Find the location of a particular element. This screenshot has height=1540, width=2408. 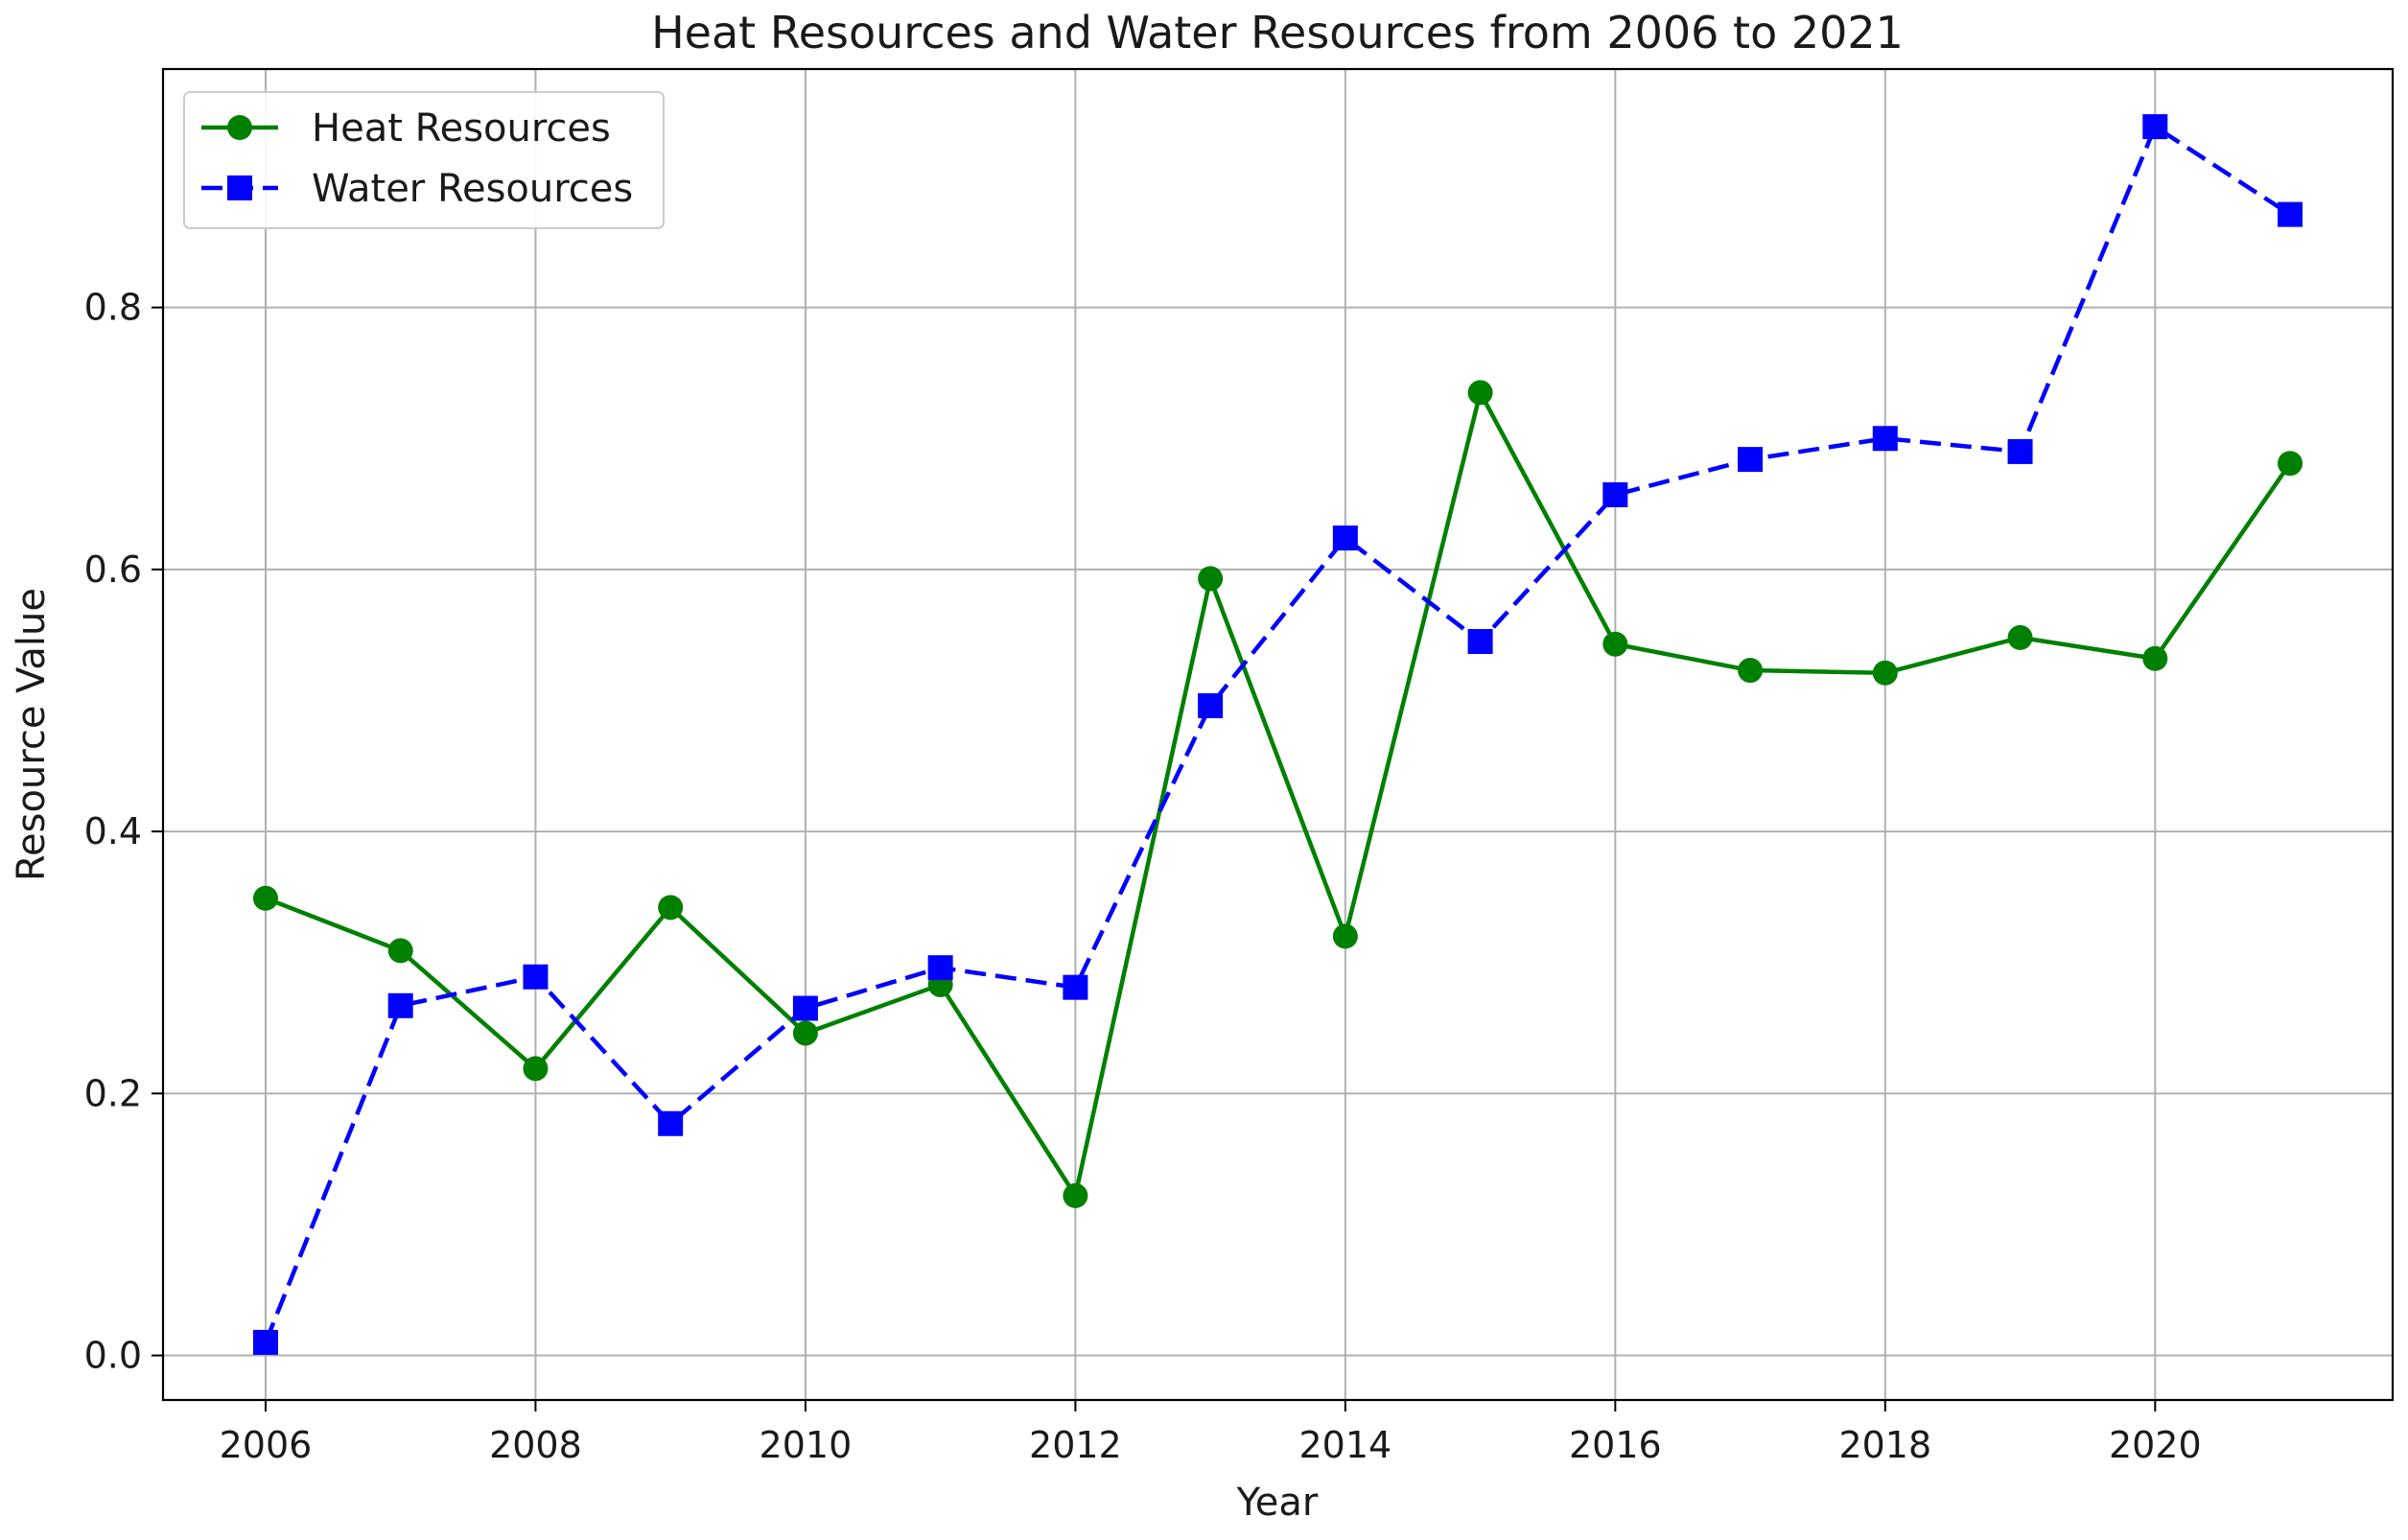

x-tick-label: 2018 is located at coordinates (1884, 1445).